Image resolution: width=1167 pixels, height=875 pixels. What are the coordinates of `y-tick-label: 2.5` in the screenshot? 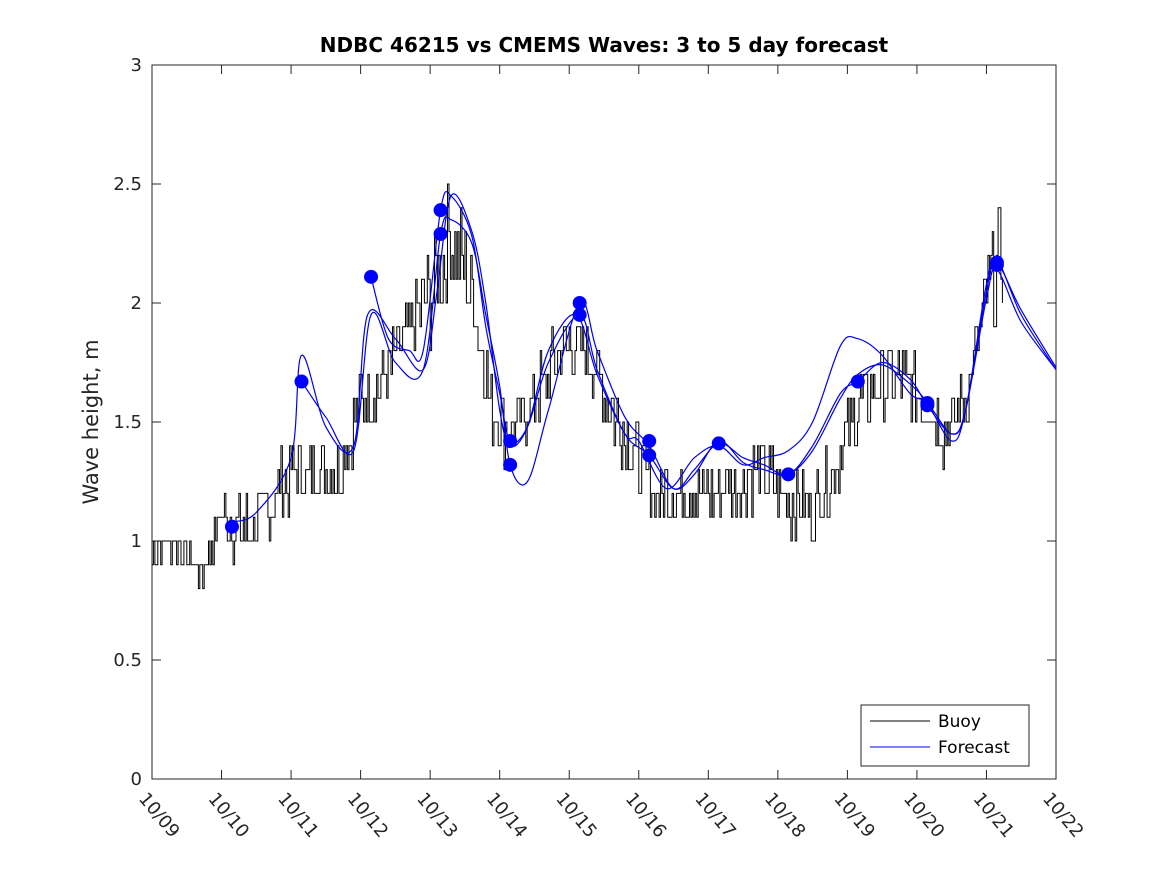 It's located at (127, 184).